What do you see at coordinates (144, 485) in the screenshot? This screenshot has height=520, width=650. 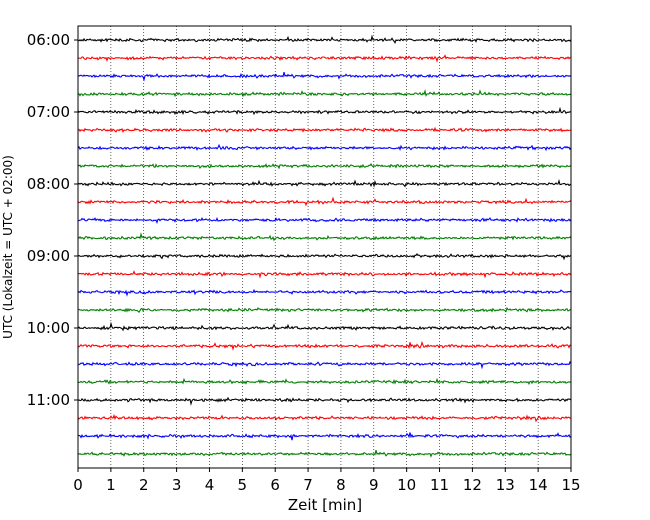 I see `x-tick-label: 2` at bounding box center [144, 485].